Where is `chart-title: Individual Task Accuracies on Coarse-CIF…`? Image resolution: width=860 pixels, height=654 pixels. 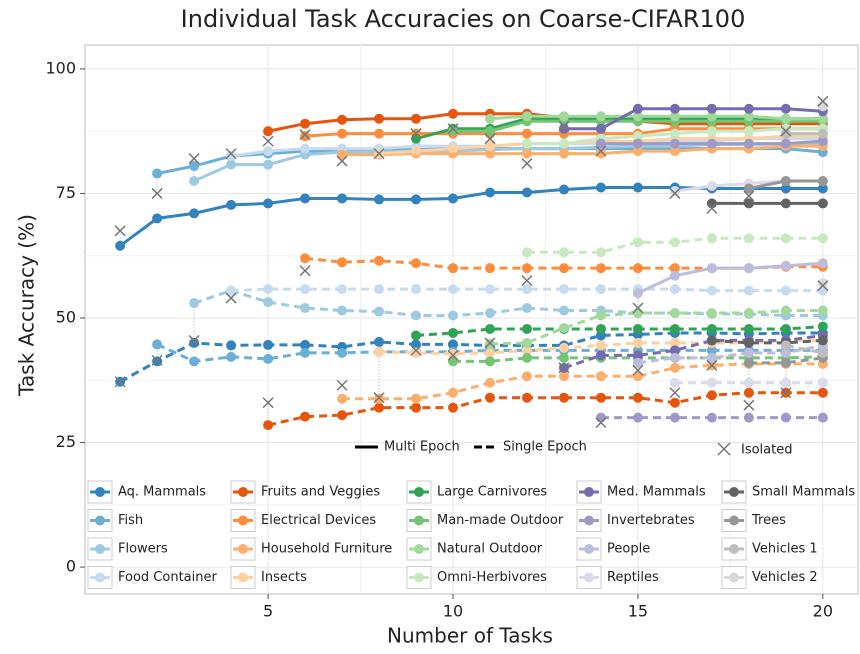 chart-title: Individual Task Accuracies on Coarse-CIF… is located at coordinates (463, 19).